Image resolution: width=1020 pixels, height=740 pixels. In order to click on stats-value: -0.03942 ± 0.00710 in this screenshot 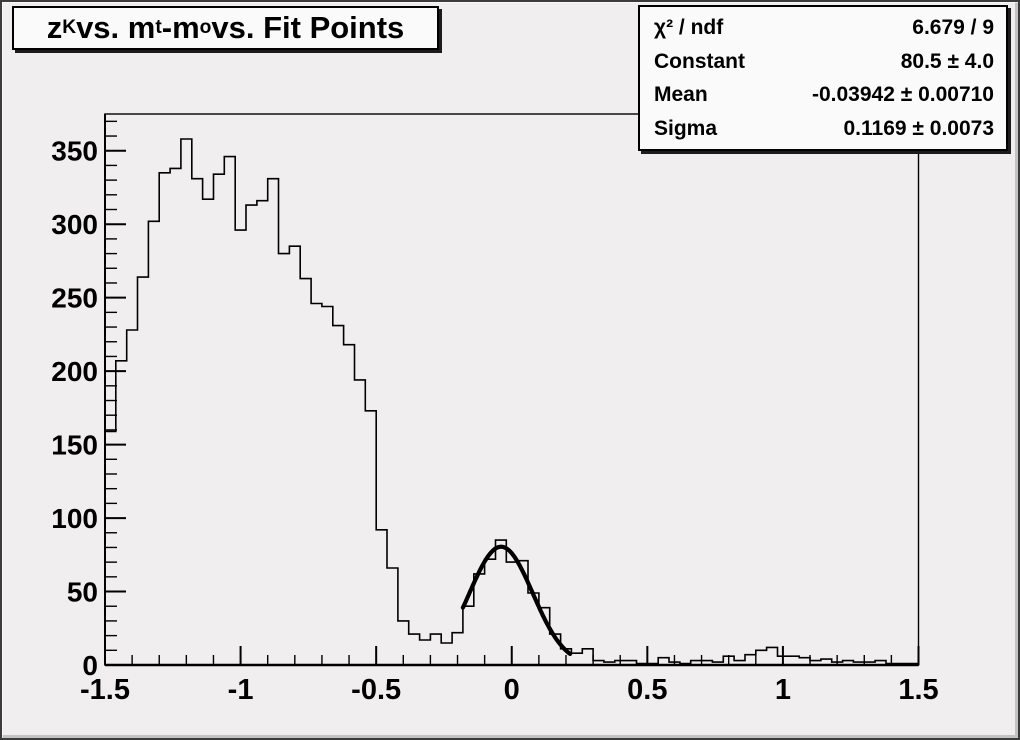, I will do `click(902, 95)`.